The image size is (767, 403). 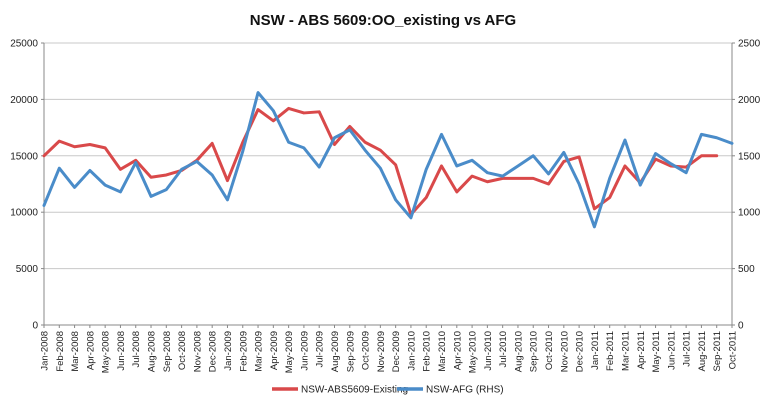 I want to click on x-tick-label: Feb-2010, so click(x=427, y=351).